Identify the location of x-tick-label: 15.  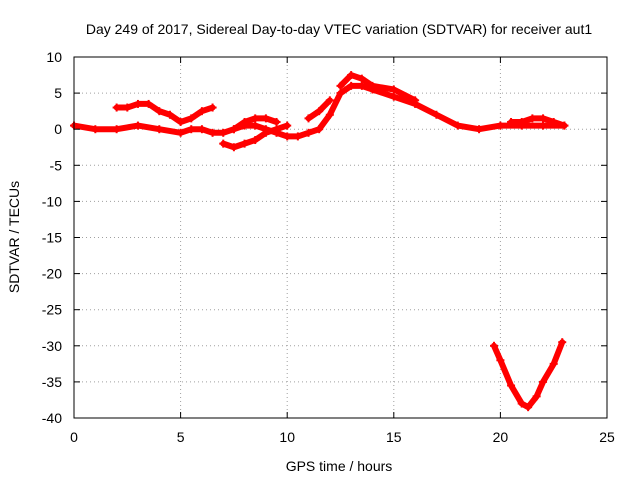
(394, 437).